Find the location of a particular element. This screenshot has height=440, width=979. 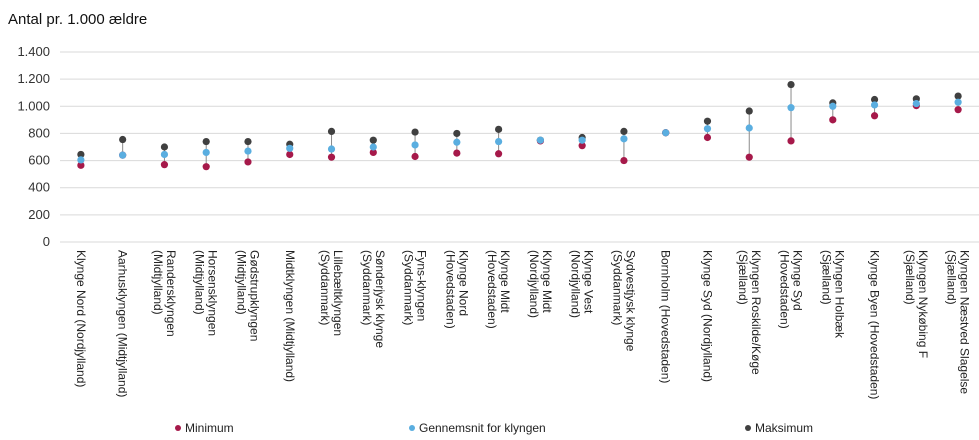

x-tick-label: Lillebæltklyngen is located at coordinates (338, 293).